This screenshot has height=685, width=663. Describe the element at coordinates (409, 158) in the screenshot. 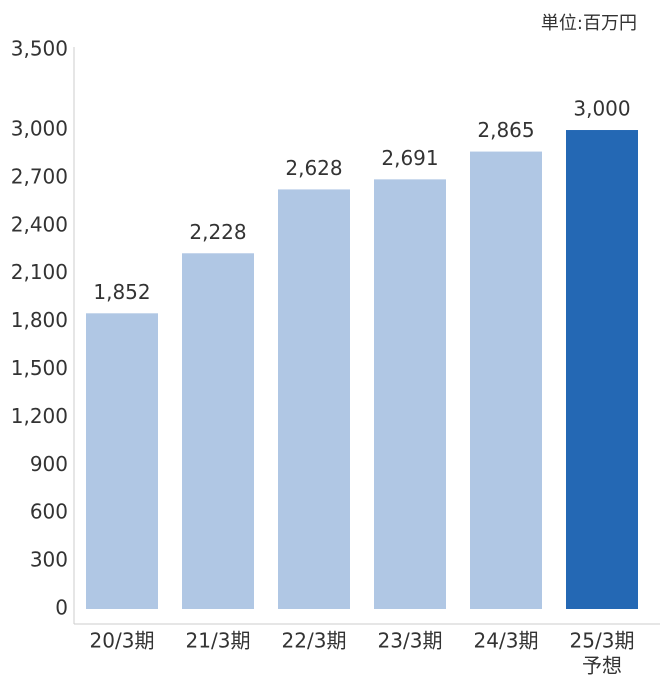

I see `value-label: 2,691` at that location.